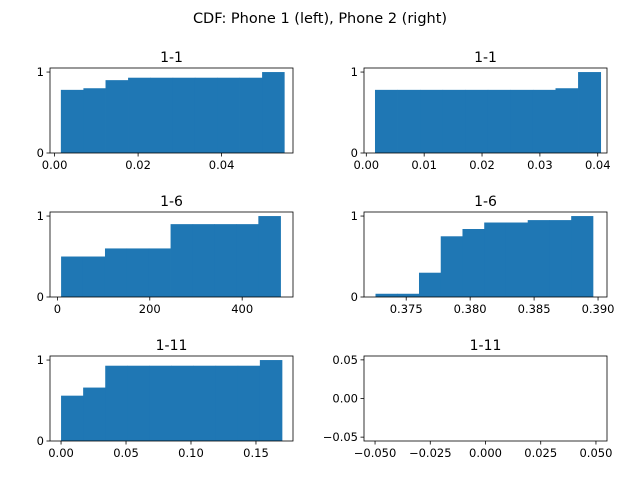 The height and width of the screenshot is (480, 640). What do you see at coordinates (598, 309) in the screenshot?
I see `x-tick-label: 0.390` at bounding box center [598, 309].